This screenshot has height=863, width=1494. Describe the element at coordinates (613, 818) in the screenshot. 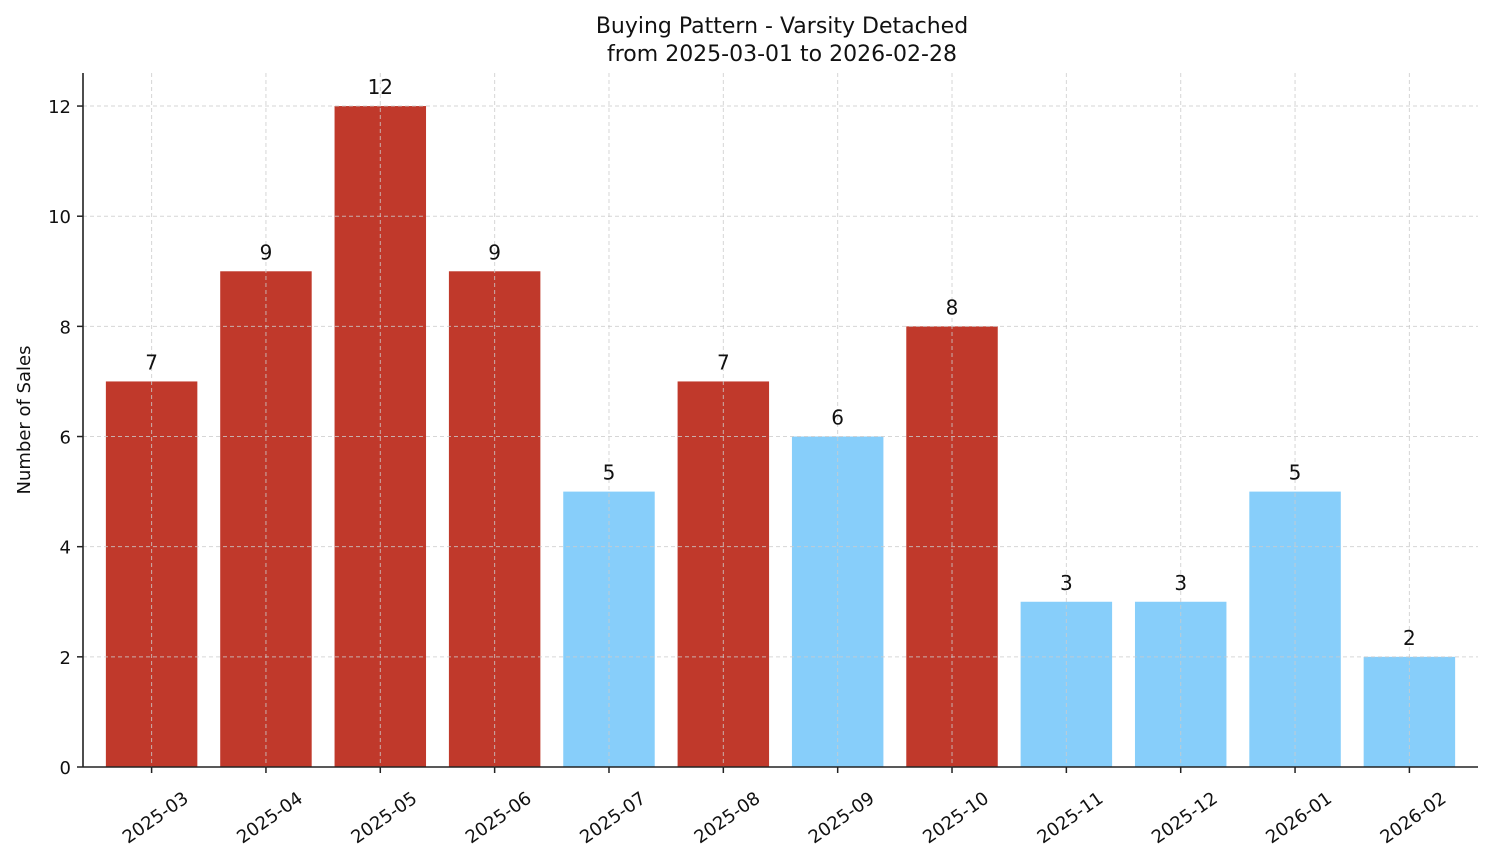

I see `x-tick-label: 2025-07` at that location.